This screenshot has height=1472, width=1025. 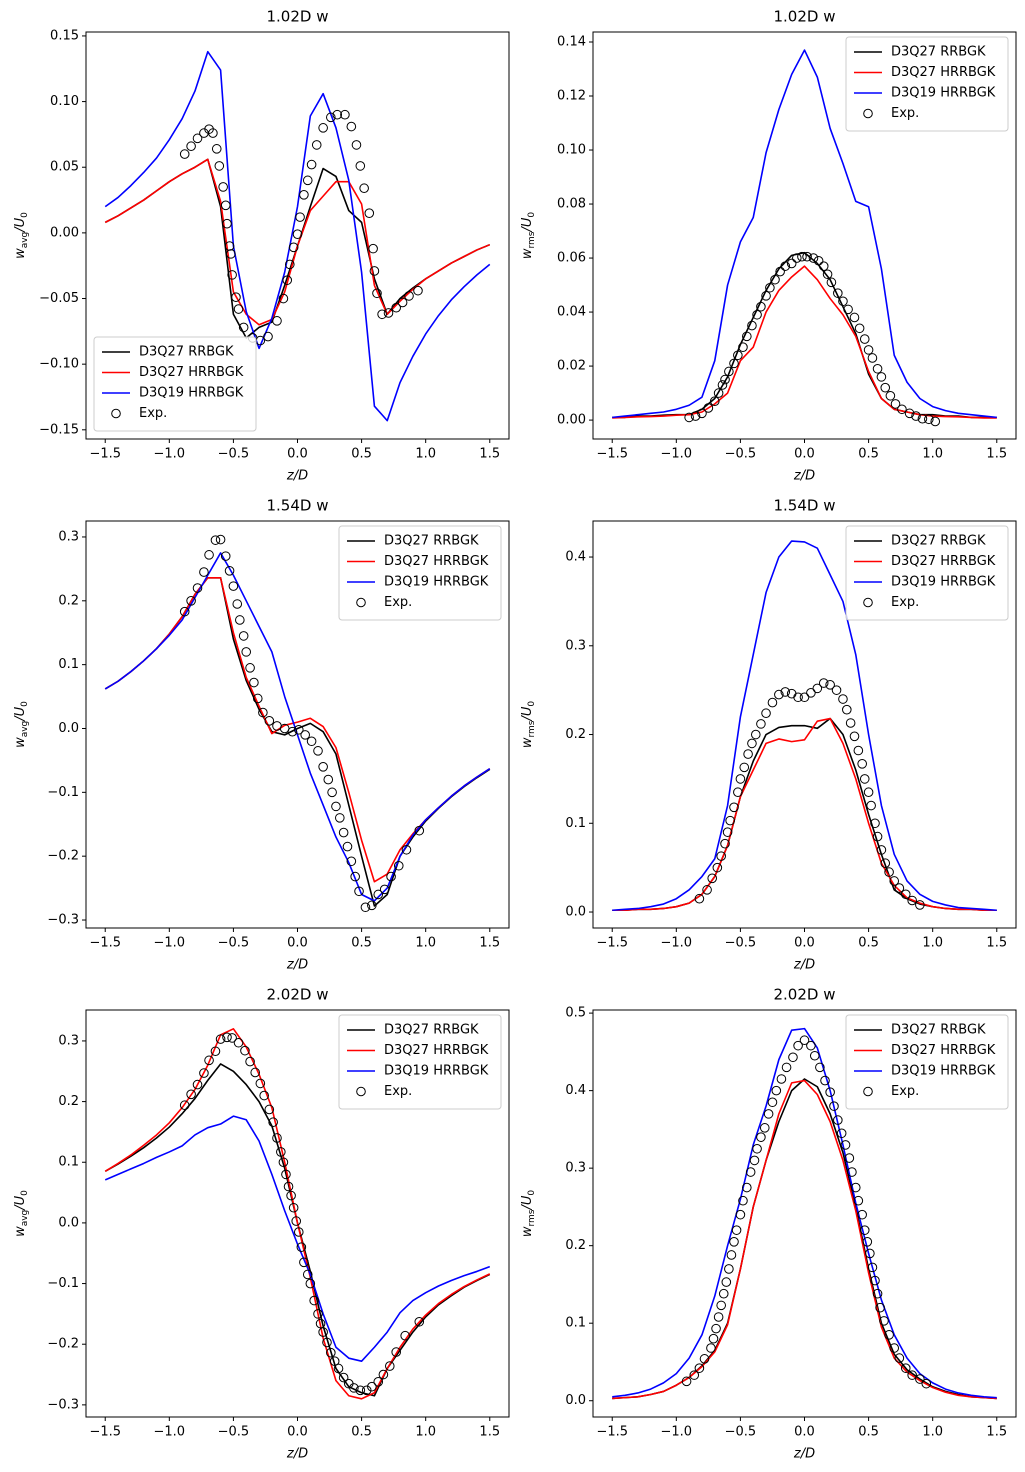 What do you see at coordinates (932, 1432) in the screenshot?
I see `x-tick-label: 1.0` at bounding box center [932, 1432].